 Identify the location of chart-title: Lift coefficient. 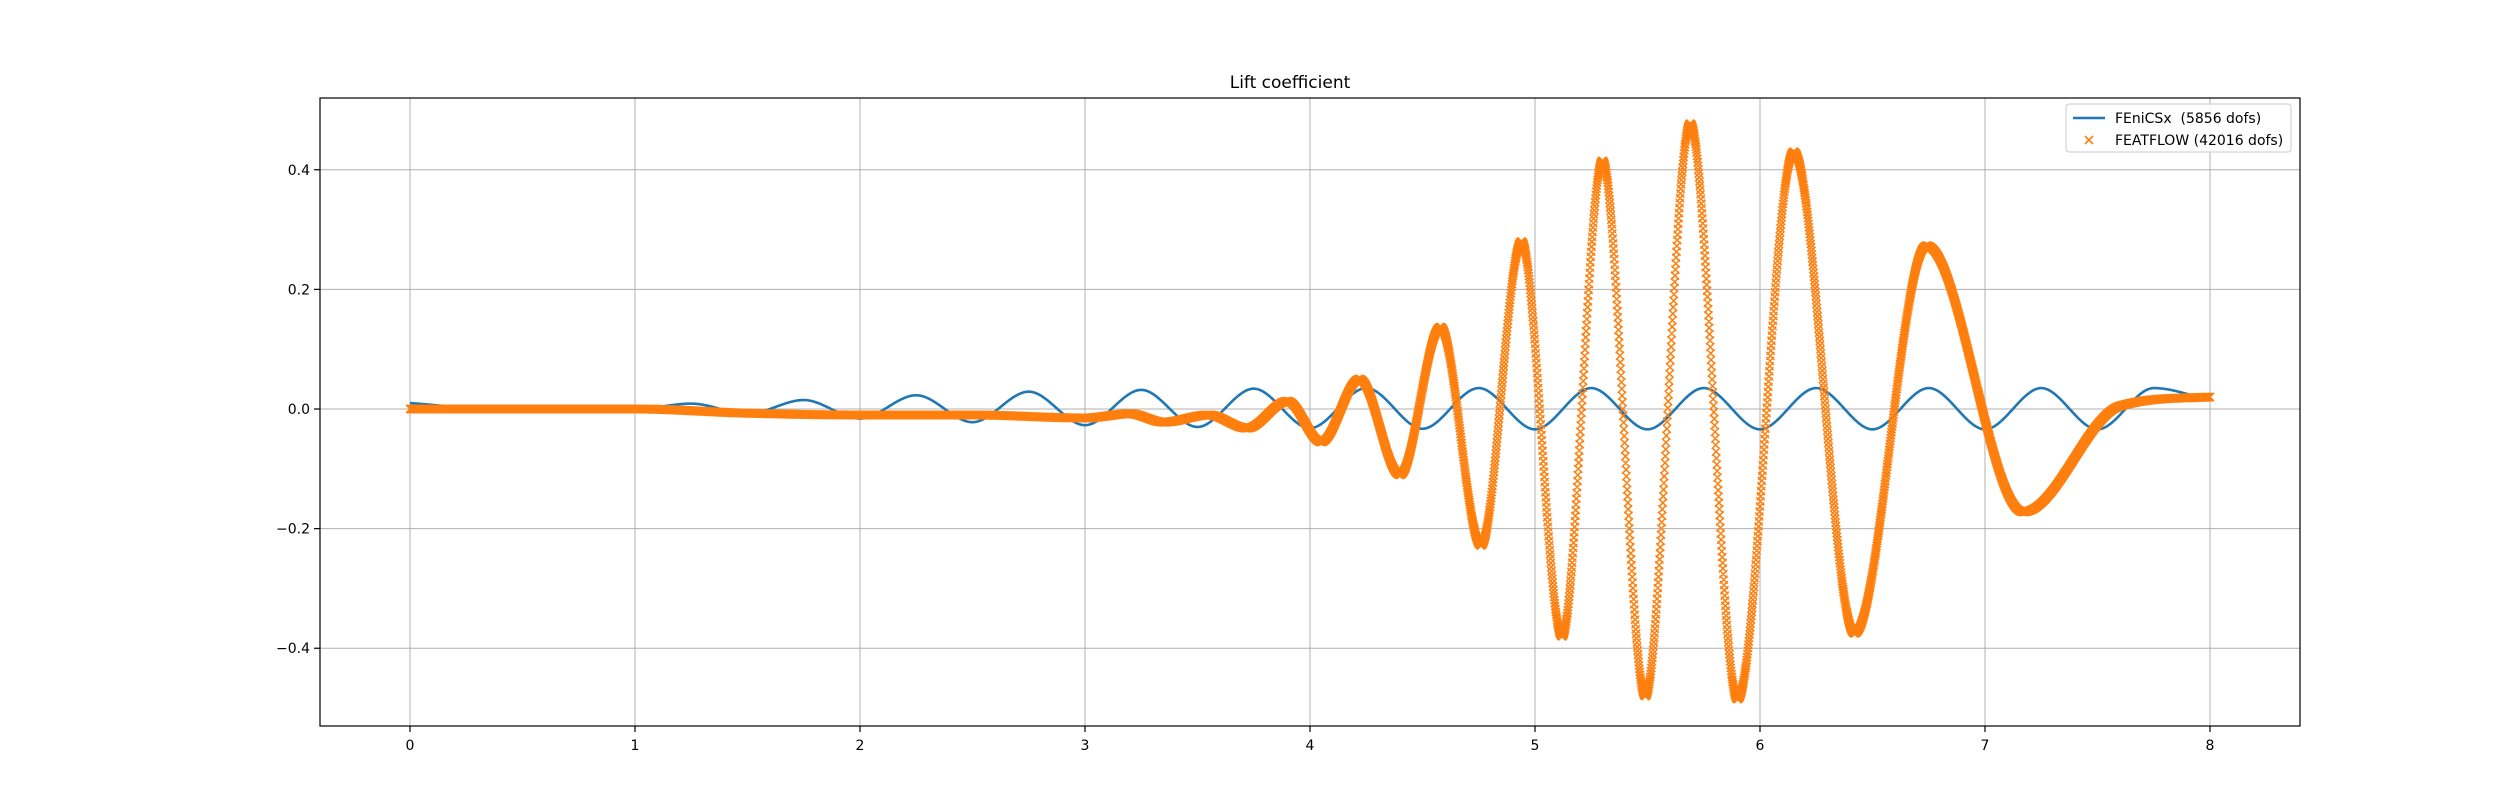
(1290, 83).